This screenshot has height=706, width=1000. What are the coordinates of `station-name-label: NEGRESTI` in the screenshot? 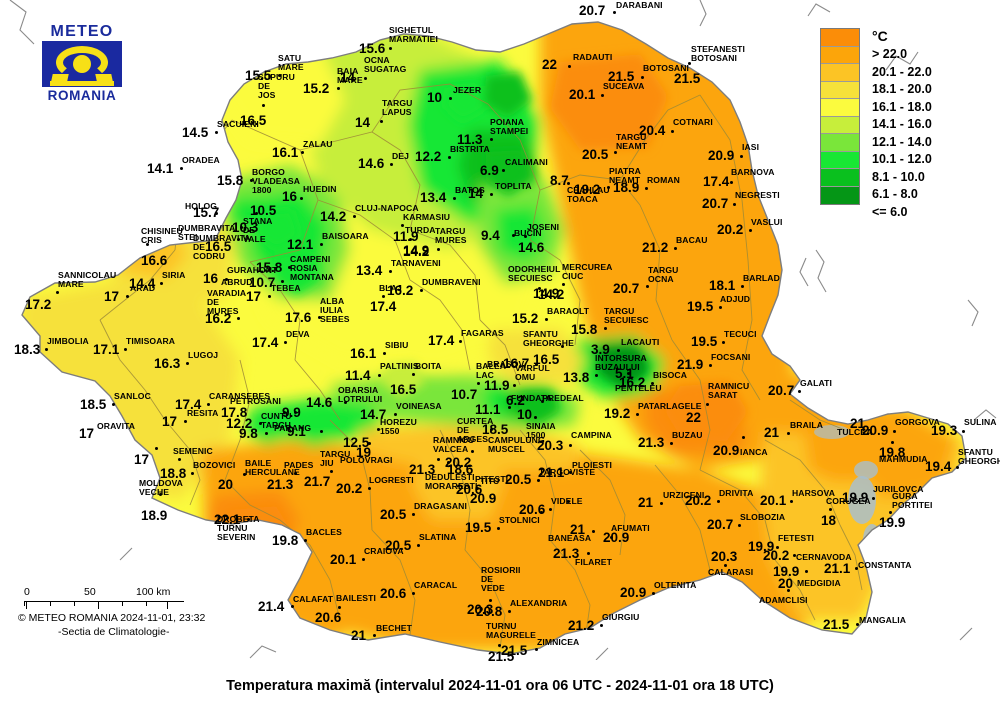 It's located at (757, 195).